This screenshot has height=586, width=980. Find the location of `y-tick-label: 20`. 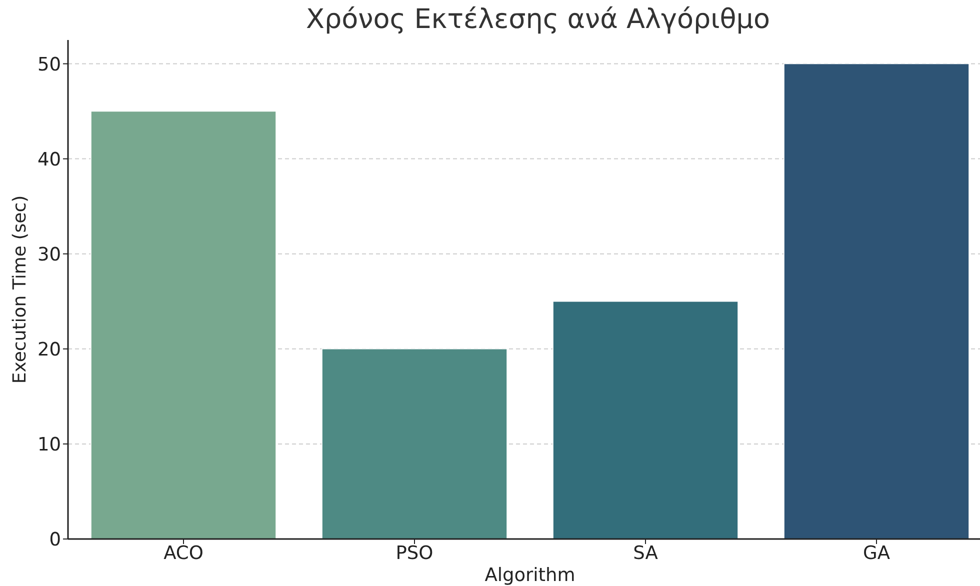

y-tick-label: 20 is located at coordinates (49, 349).